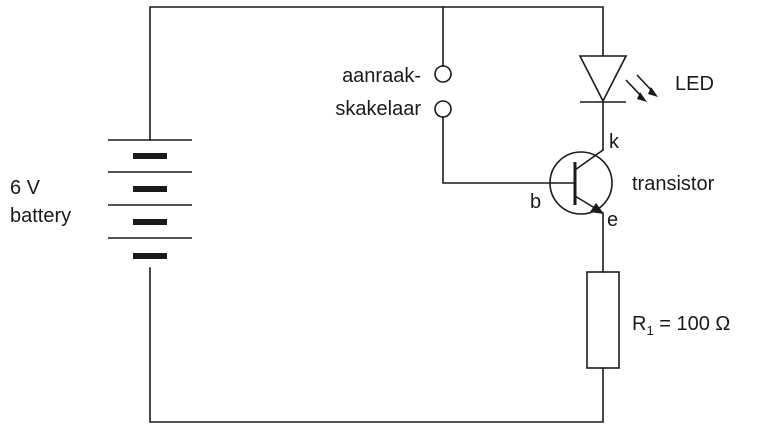 The image size is (770, 429). Describe the element at coordinates (150, 199) in the screenshot. I see `battery-symbol` at that location.